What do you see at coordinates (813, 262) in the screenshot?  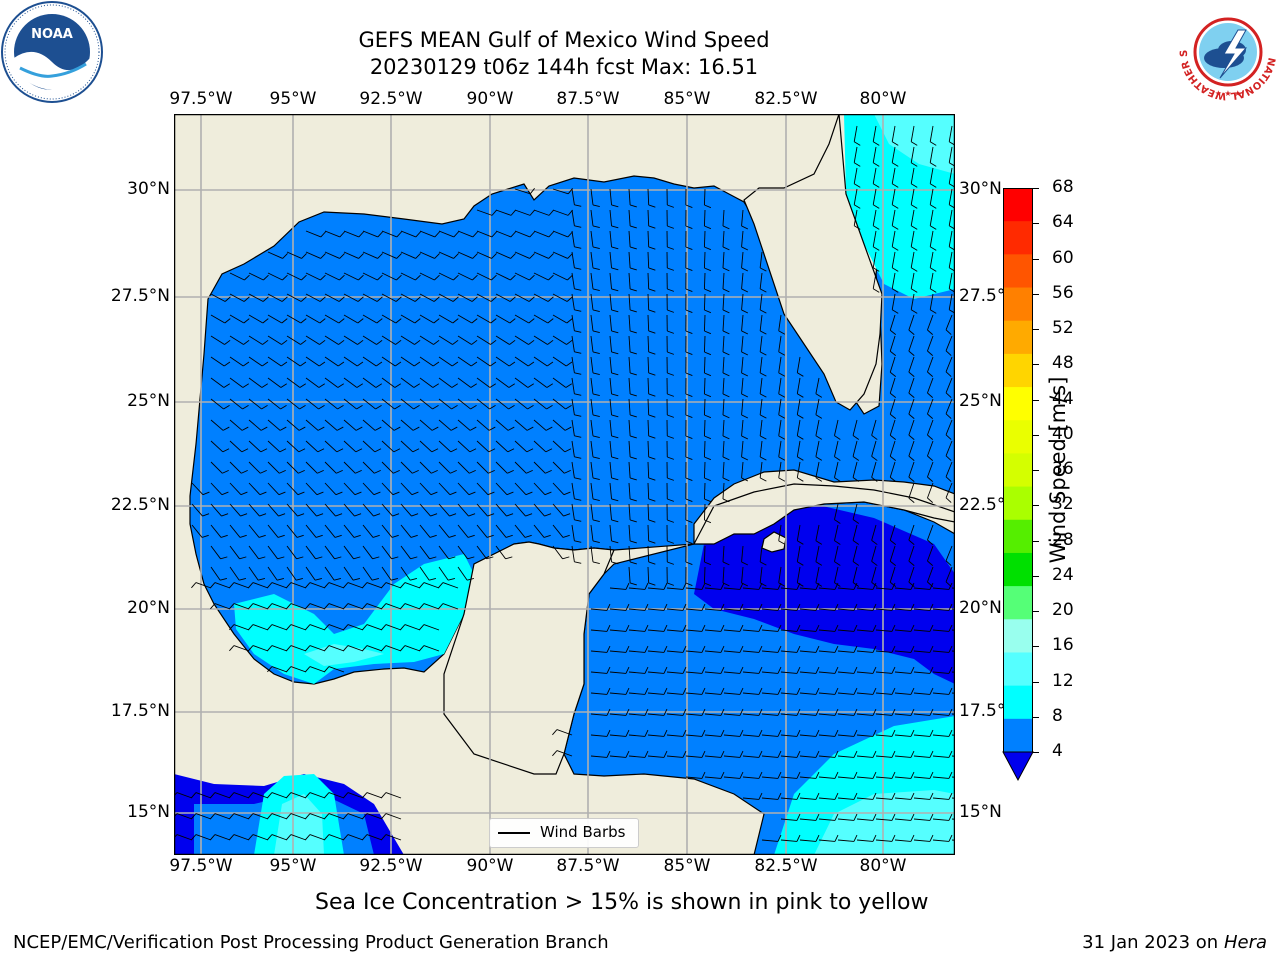 I see `florida-land` at bounding box center [813, 262].